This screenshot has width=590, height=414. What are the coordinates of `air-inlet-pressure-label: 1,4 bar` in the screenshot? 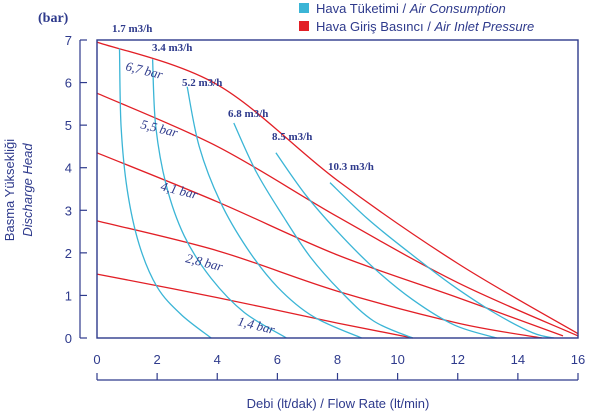 It's located at (256, 325).